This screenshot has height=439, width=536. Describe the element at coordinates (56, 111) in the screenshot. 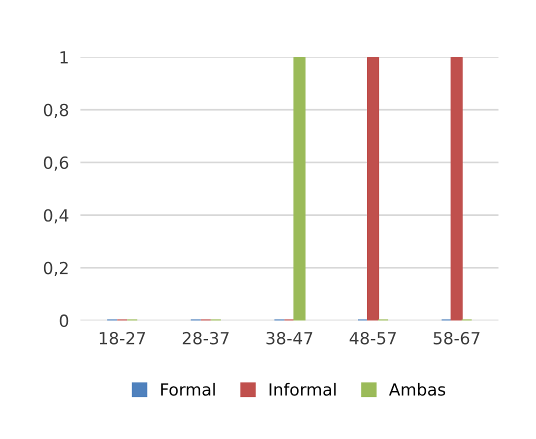

I see `y-tick-label: 0,8` at that location.